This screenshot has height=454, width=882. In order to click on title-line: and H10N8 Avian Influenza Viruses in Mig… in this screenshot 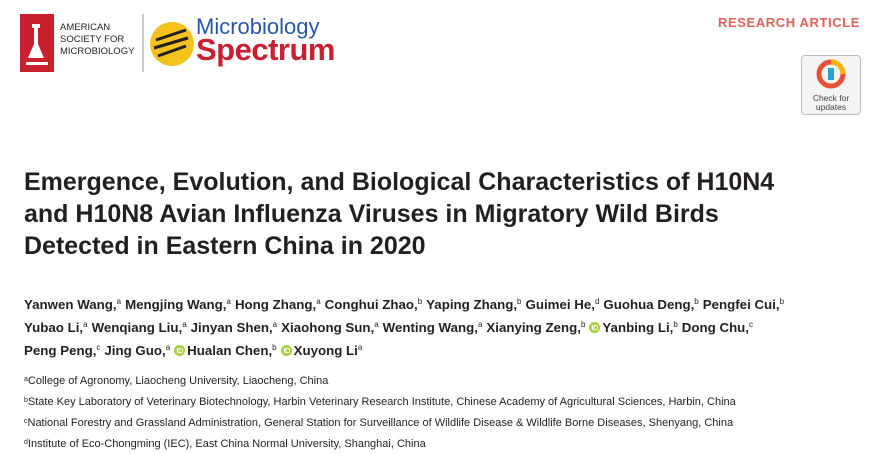, I will do `click(371, 214)`.